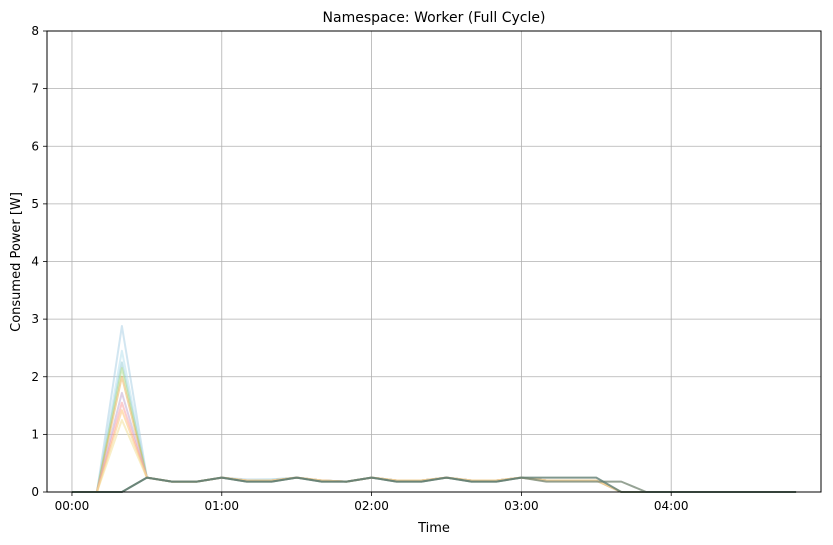 This screenshot has width=833, height=545. I want to click on y-tick-label: 5, so click(35, 204).